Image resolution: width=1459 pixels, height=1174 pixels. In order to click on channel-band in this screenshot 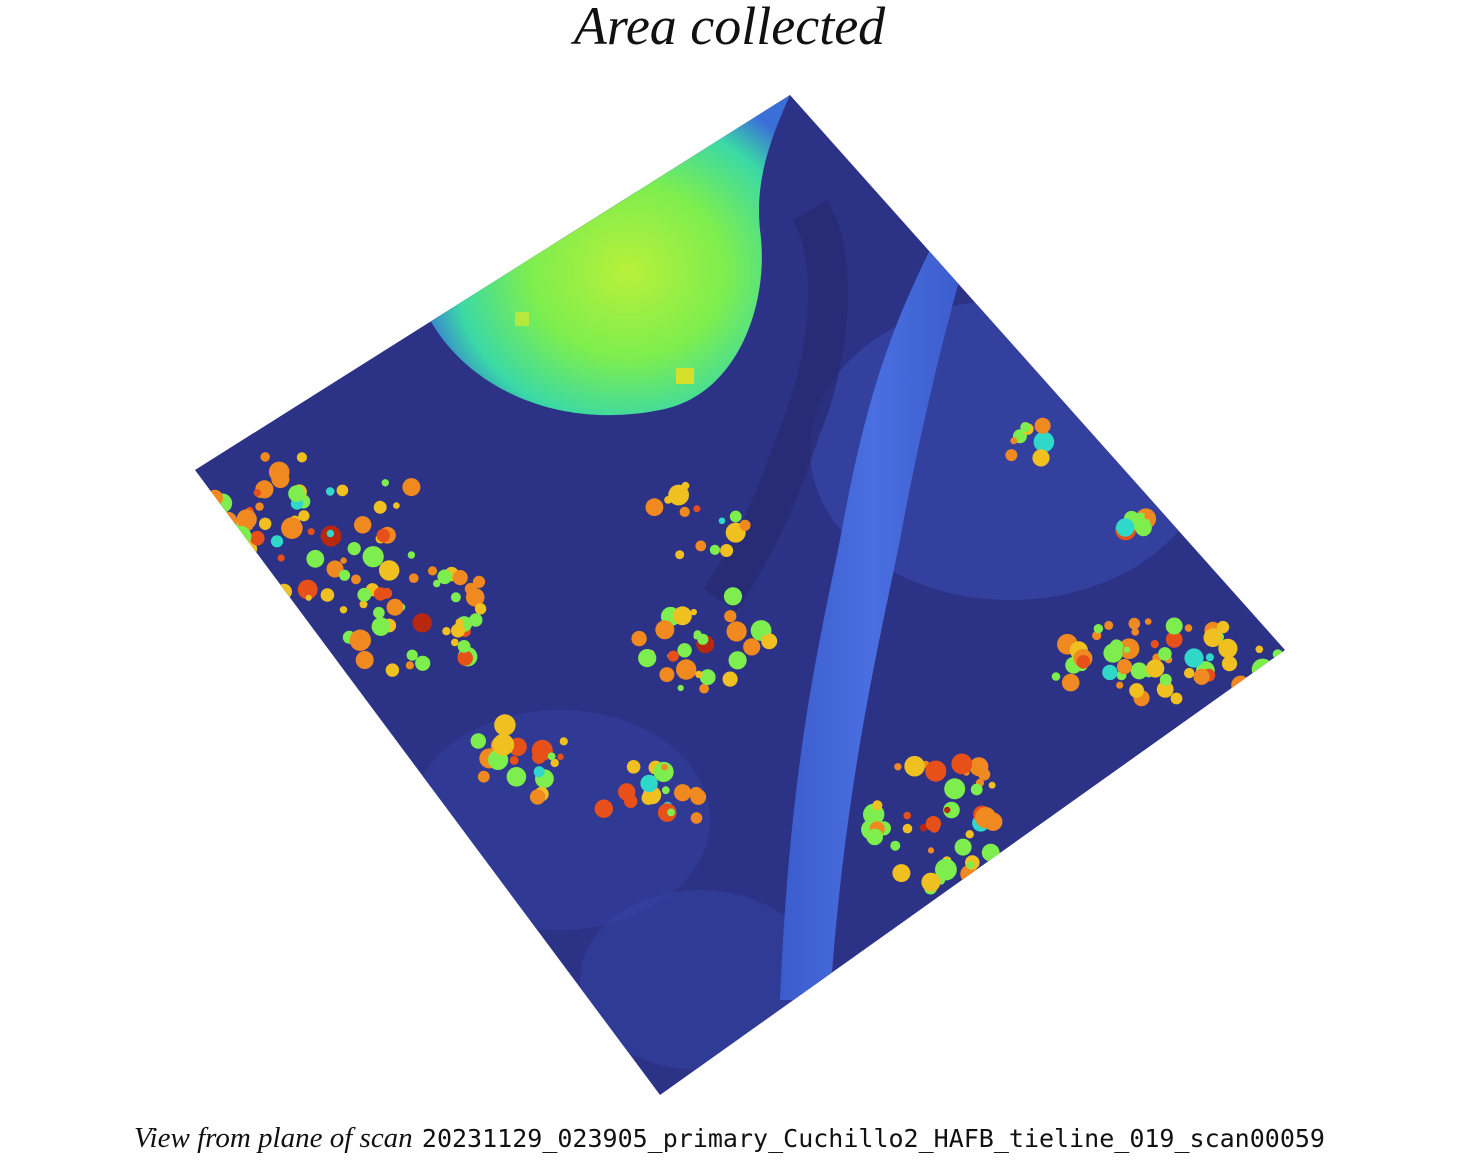, I will do `click(776, 405)`.